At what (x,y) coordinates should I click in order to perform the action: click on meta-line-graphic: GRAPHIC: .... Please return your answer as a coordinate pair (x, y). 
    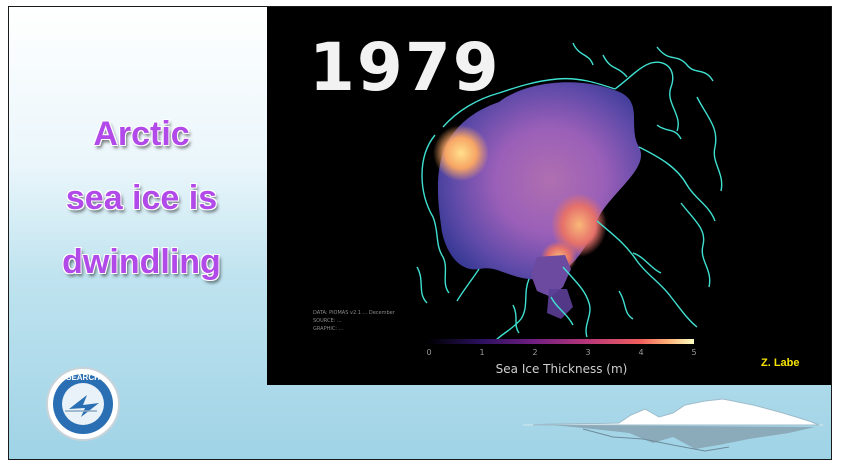
    Looking at the image, I should click on (328, 329).